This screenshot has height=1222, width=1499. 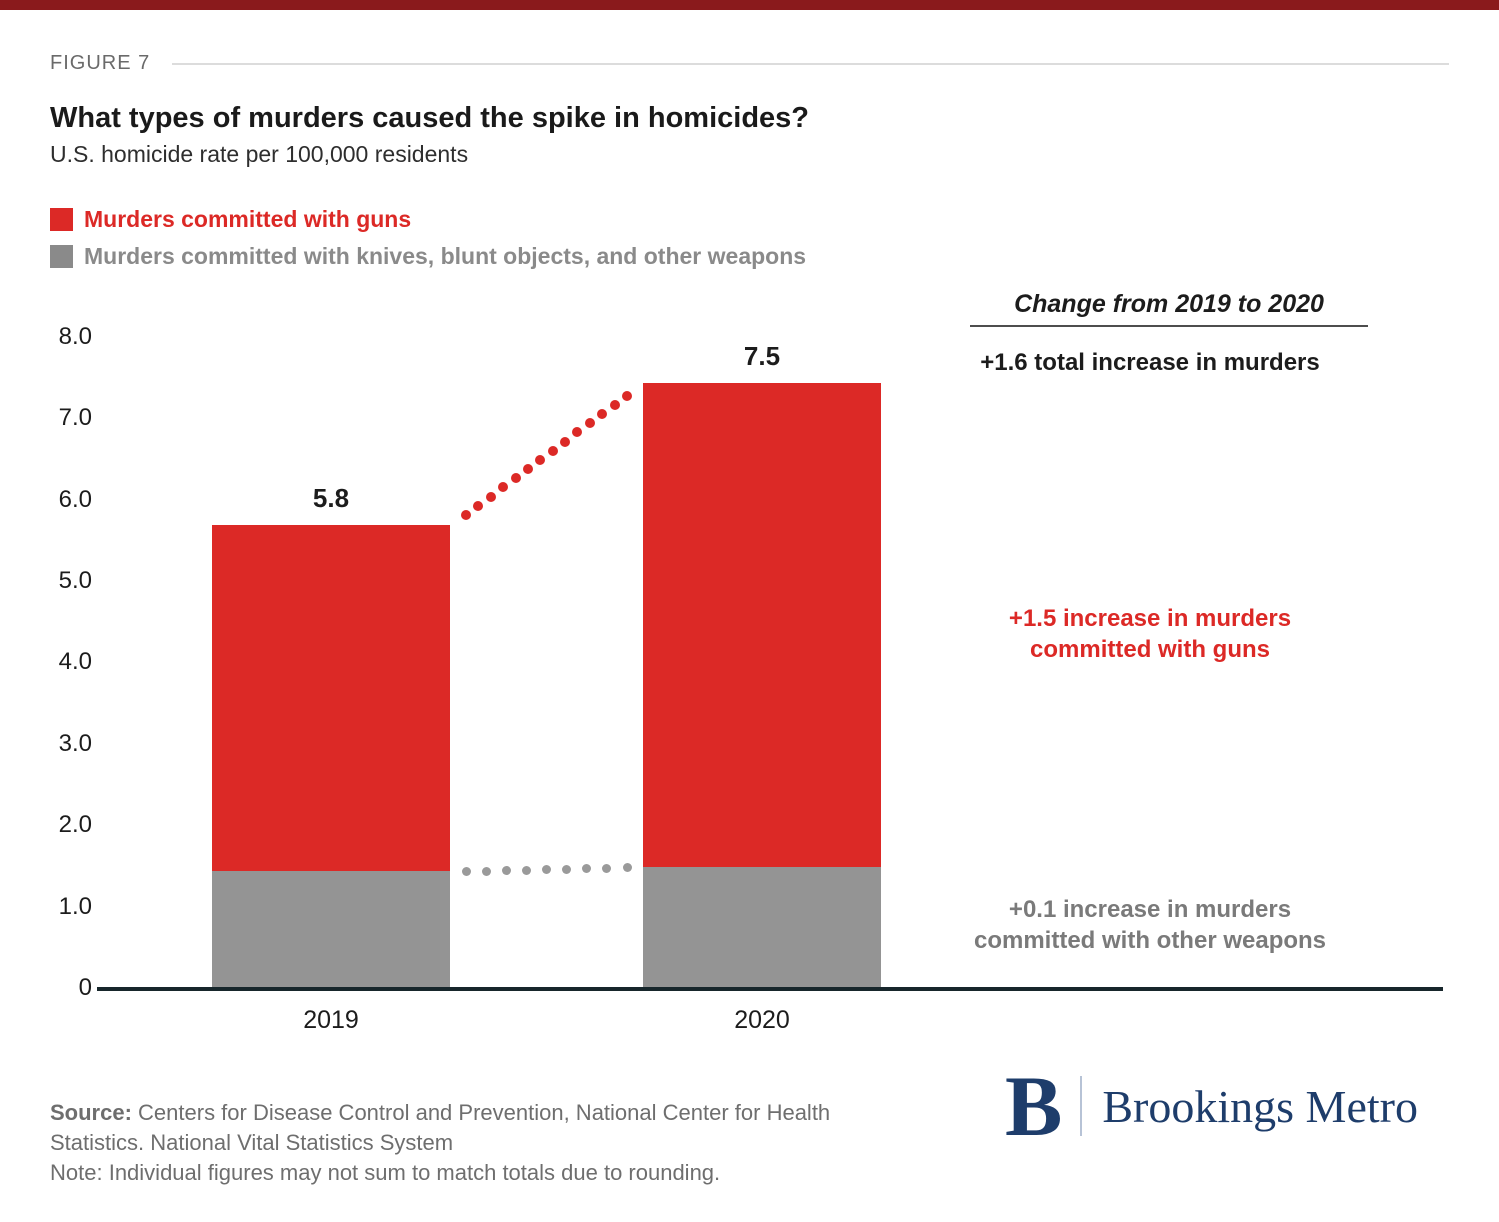 I want to click on legend-swatch-other, so click(x=61, y=256).